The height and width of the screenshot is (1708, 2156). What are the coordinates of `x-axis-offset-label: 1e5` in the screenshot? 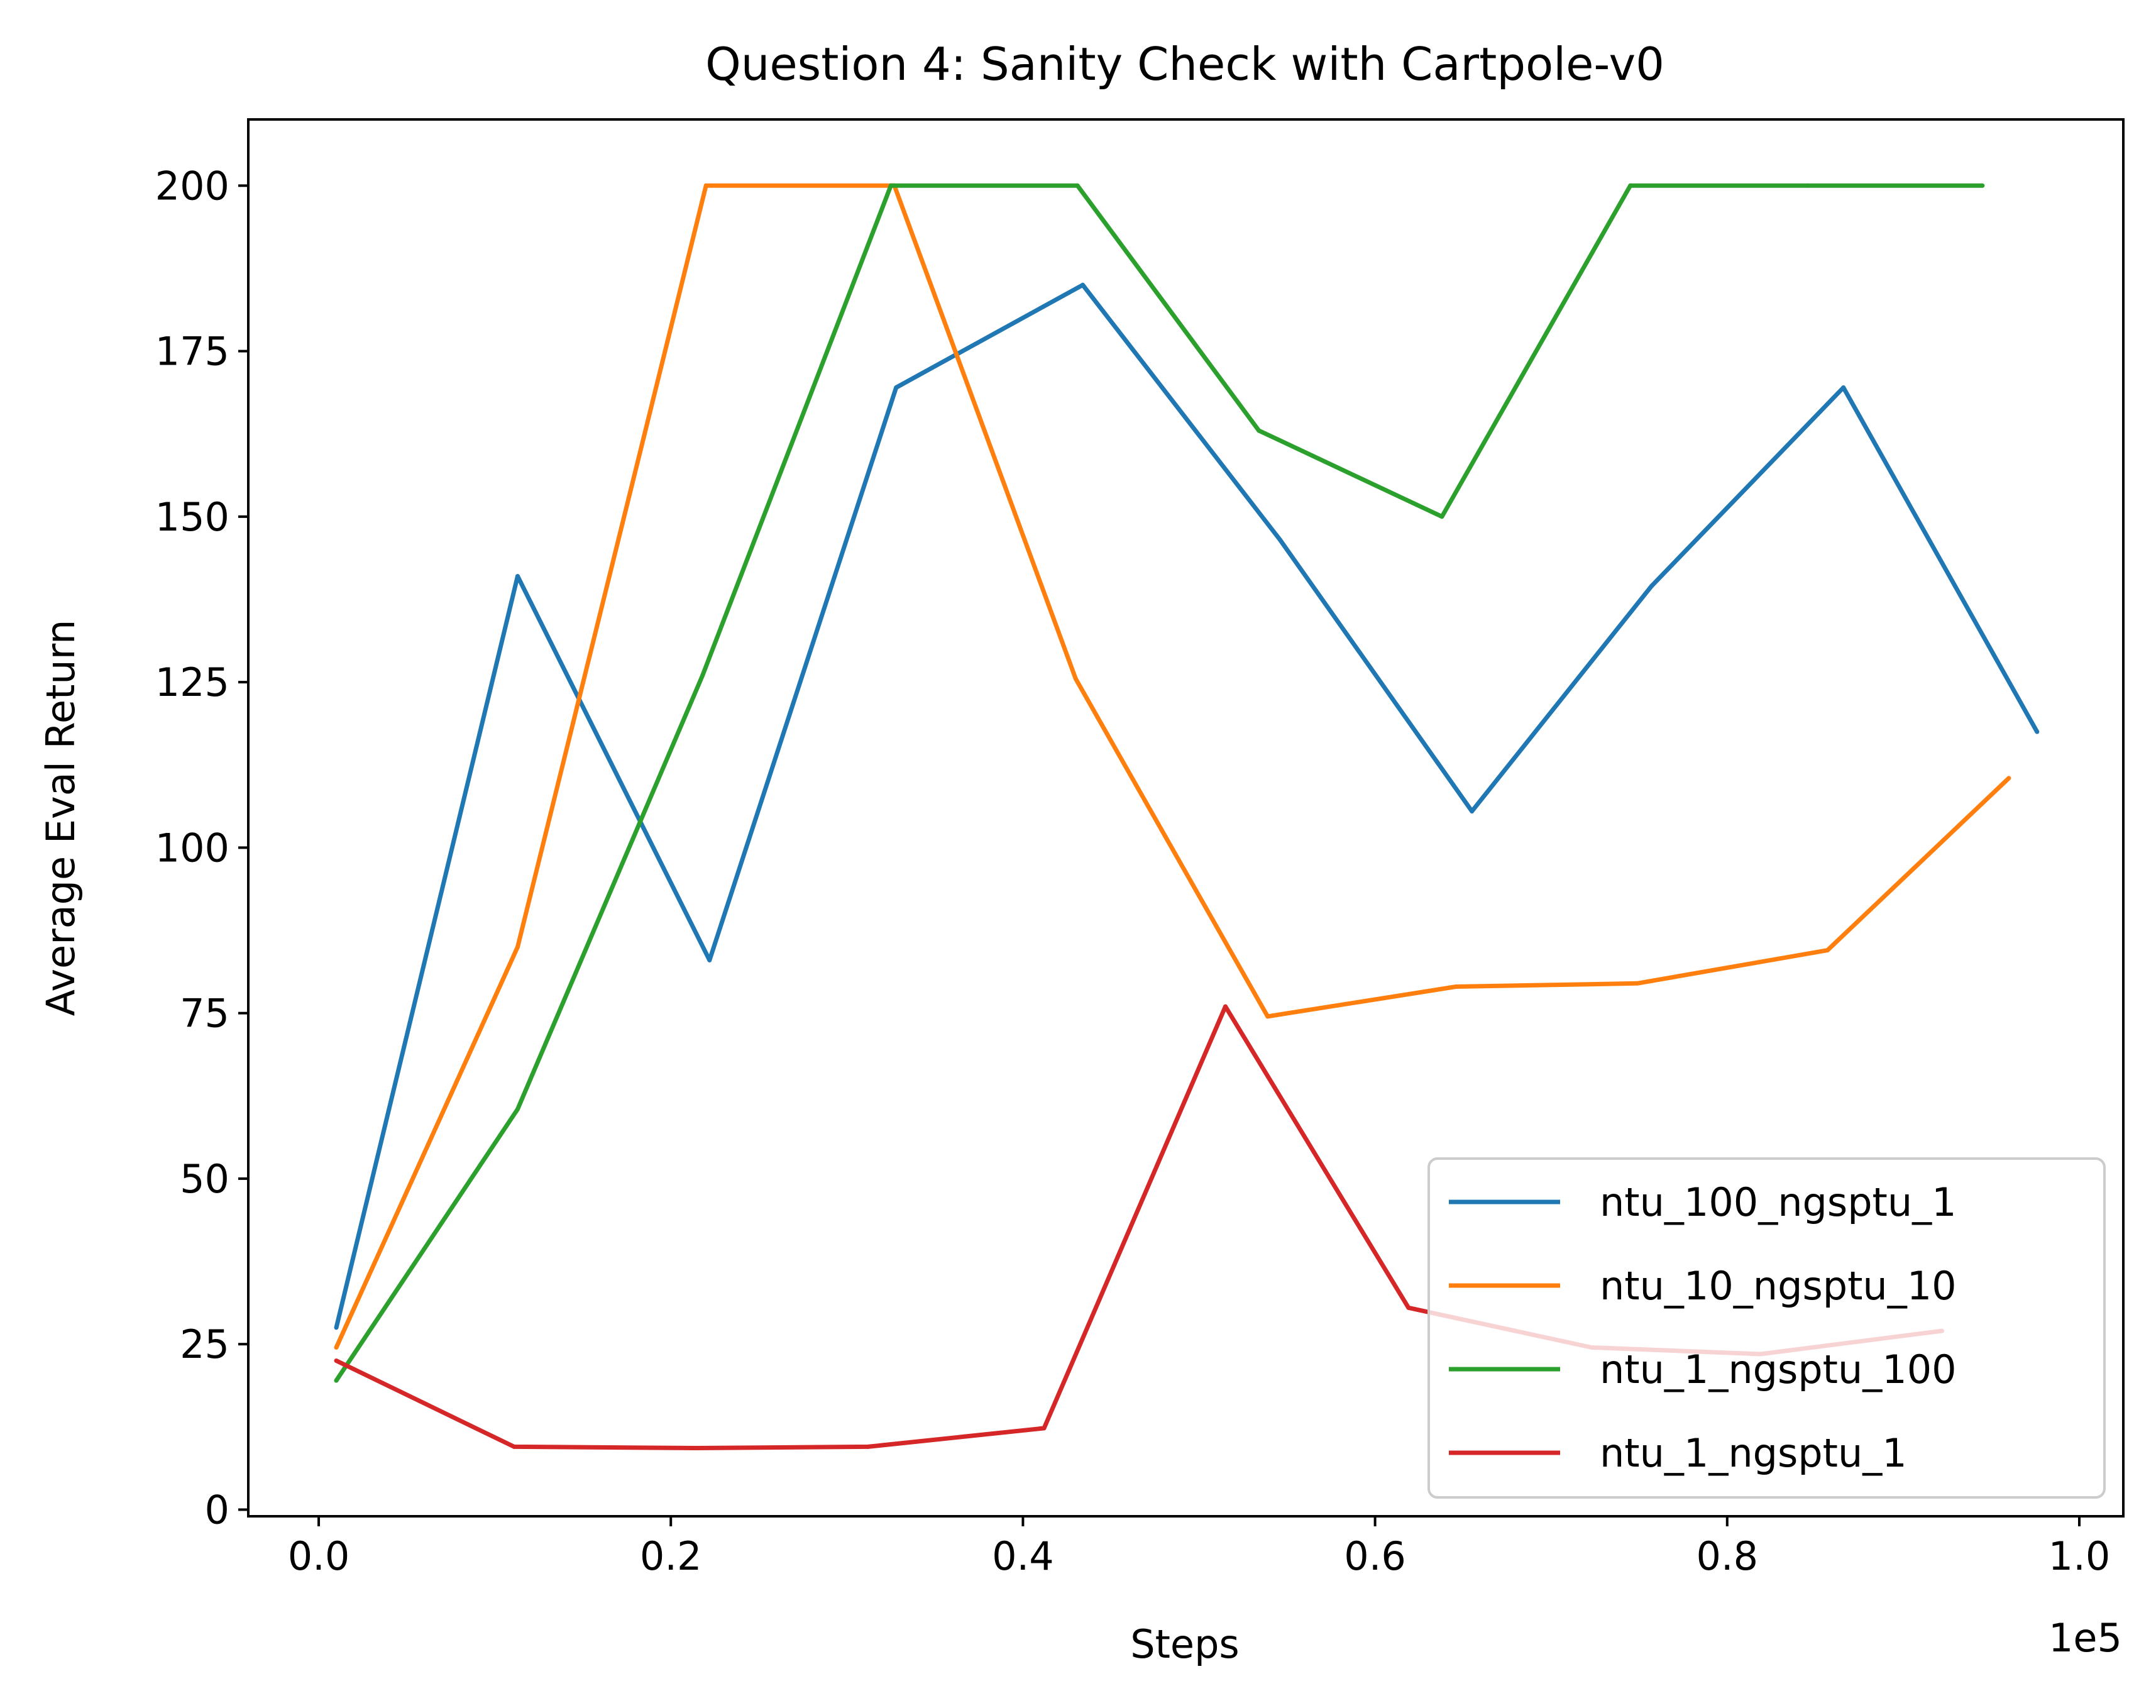 It's located at (2085, 1638).